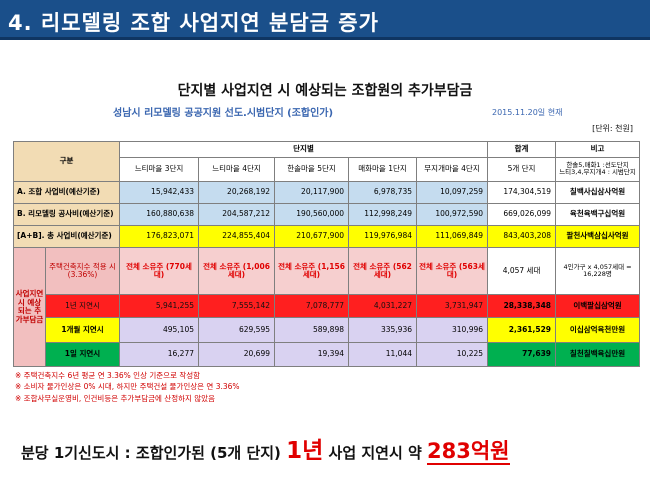  Describe the element at coordinates (311, 192) in the screenshot. I see `cell-value: 20,117,900` at that location.